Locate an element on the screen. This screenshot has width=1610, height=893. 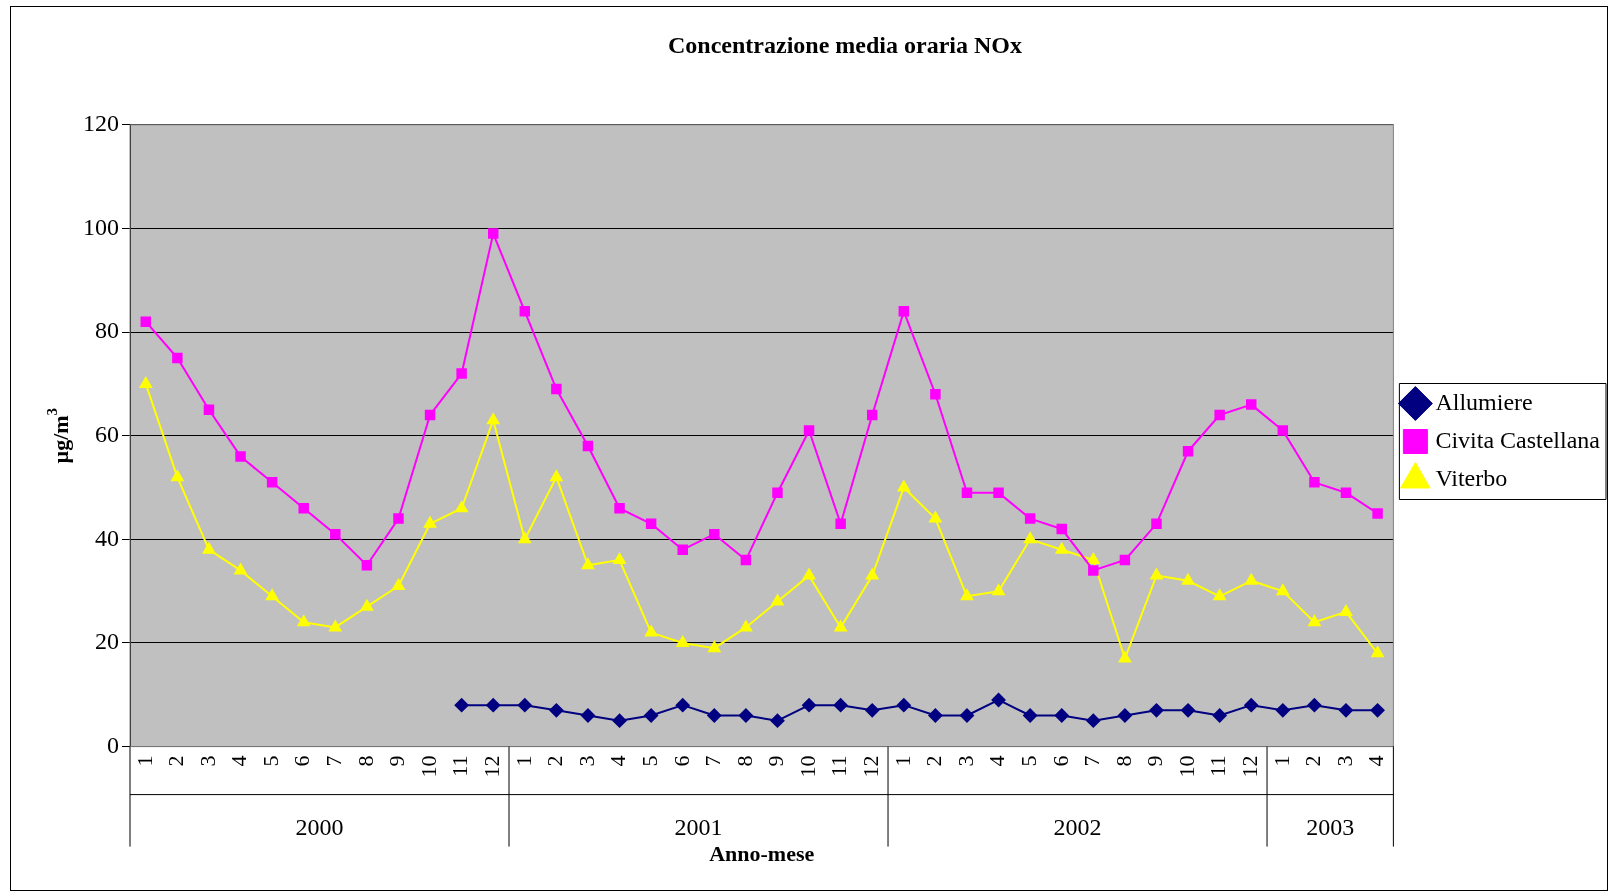
text: 2003 is located at coordinates (1330, 826).